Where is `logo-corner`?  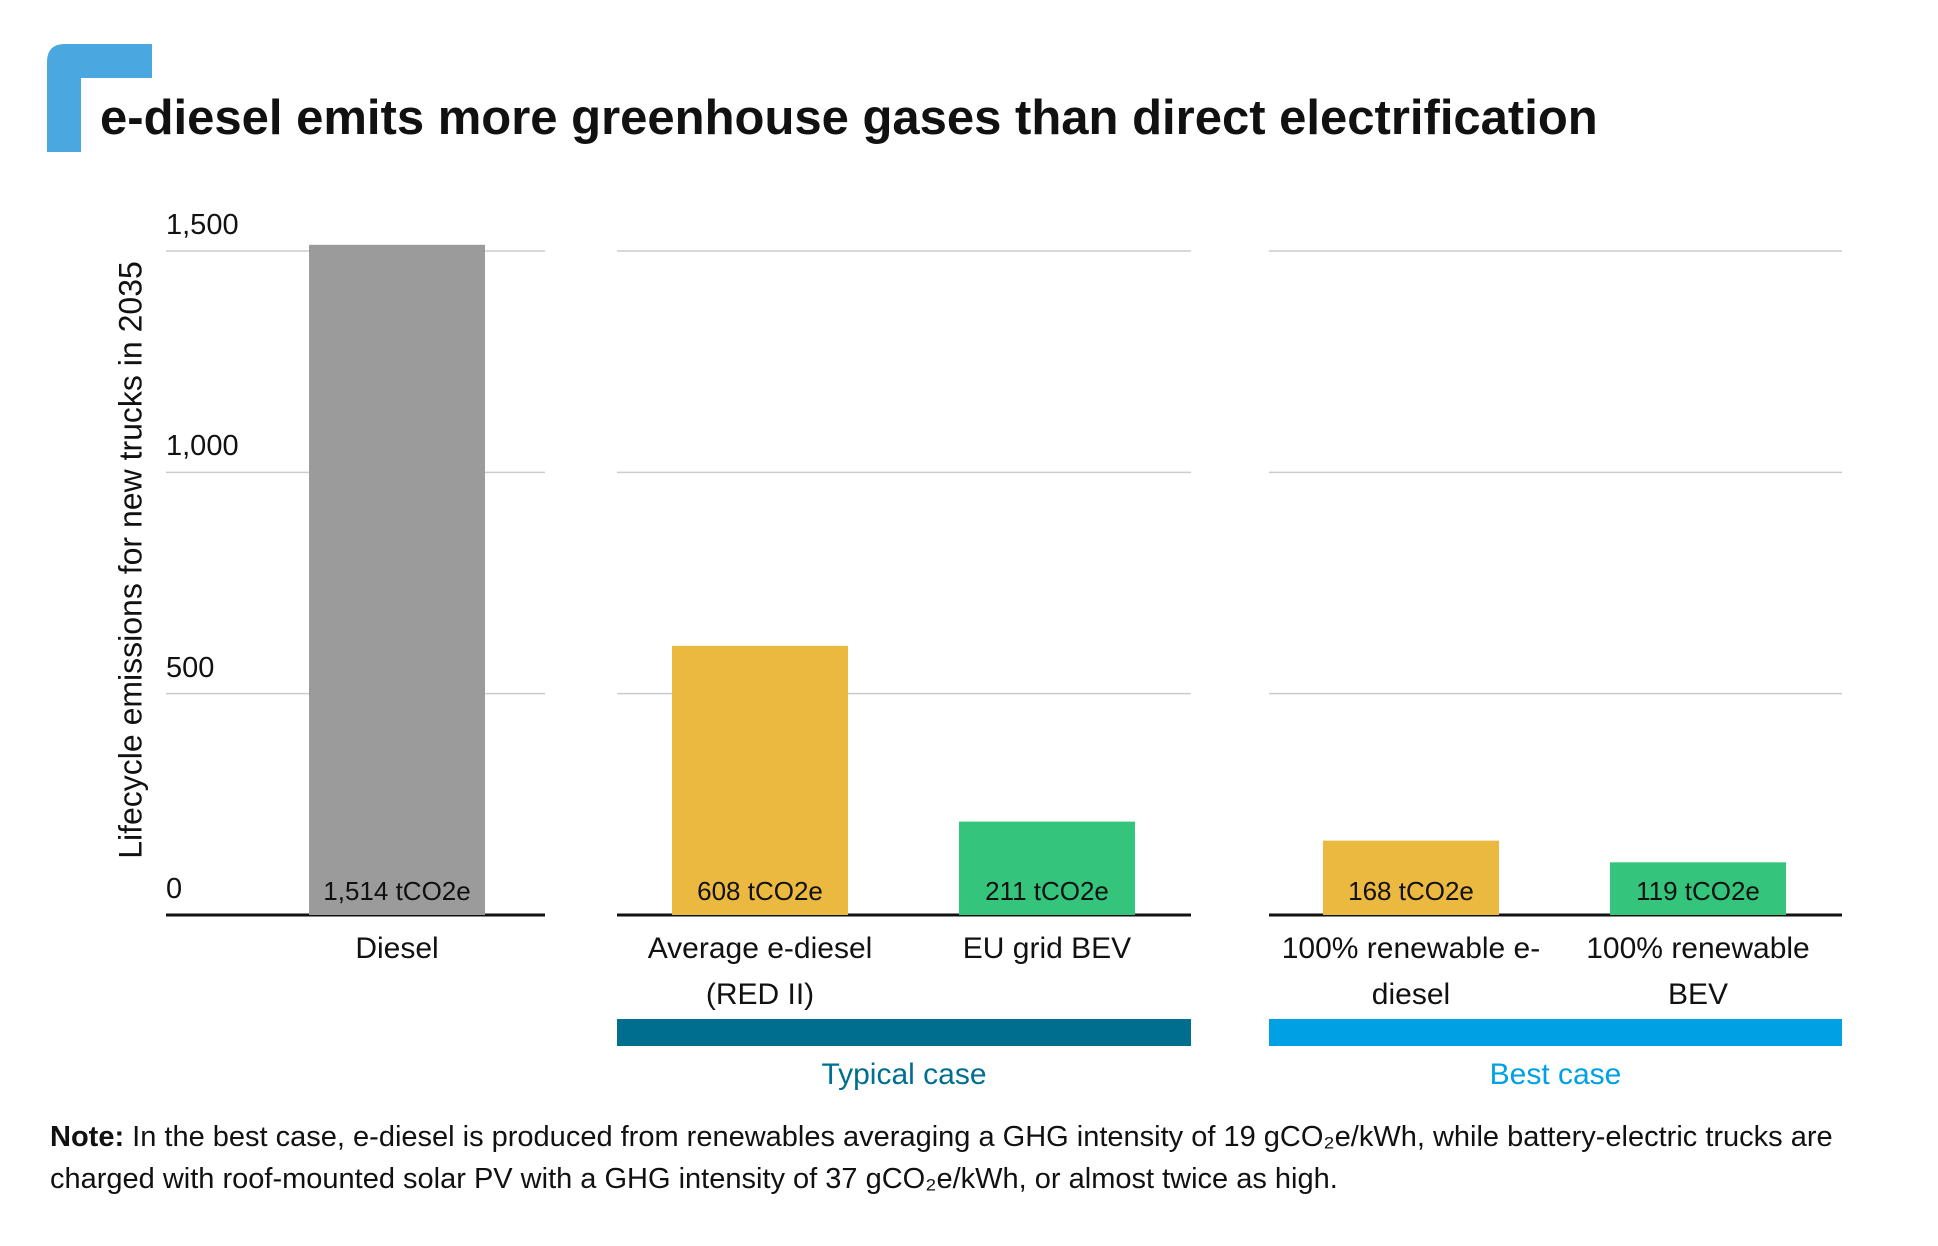 logo-corner is located at coordinates (99, 98).